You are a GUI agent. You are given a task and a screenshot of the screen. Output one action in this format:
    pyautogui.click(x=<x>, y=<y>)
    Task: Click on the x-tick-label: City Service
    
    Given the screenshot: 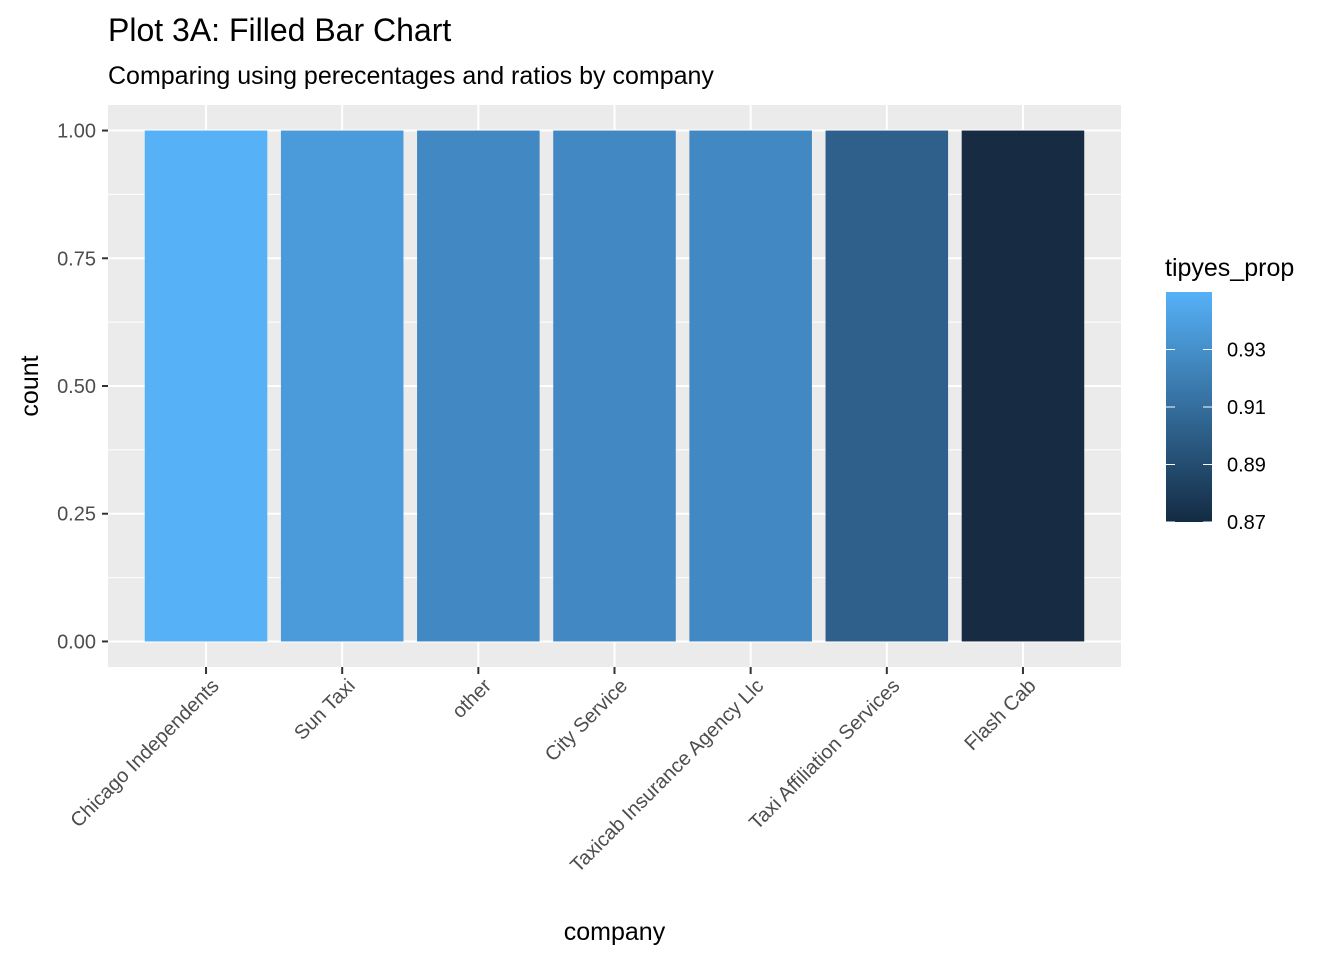 What is the action you would take?
    pyautogui.click(x=586, y=720)
    